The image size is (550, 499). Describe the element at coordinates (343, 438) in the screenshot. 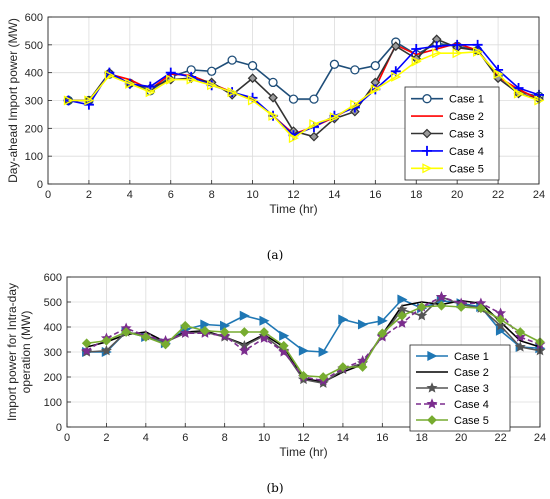

I see `x-tick-label: 14` at that location.